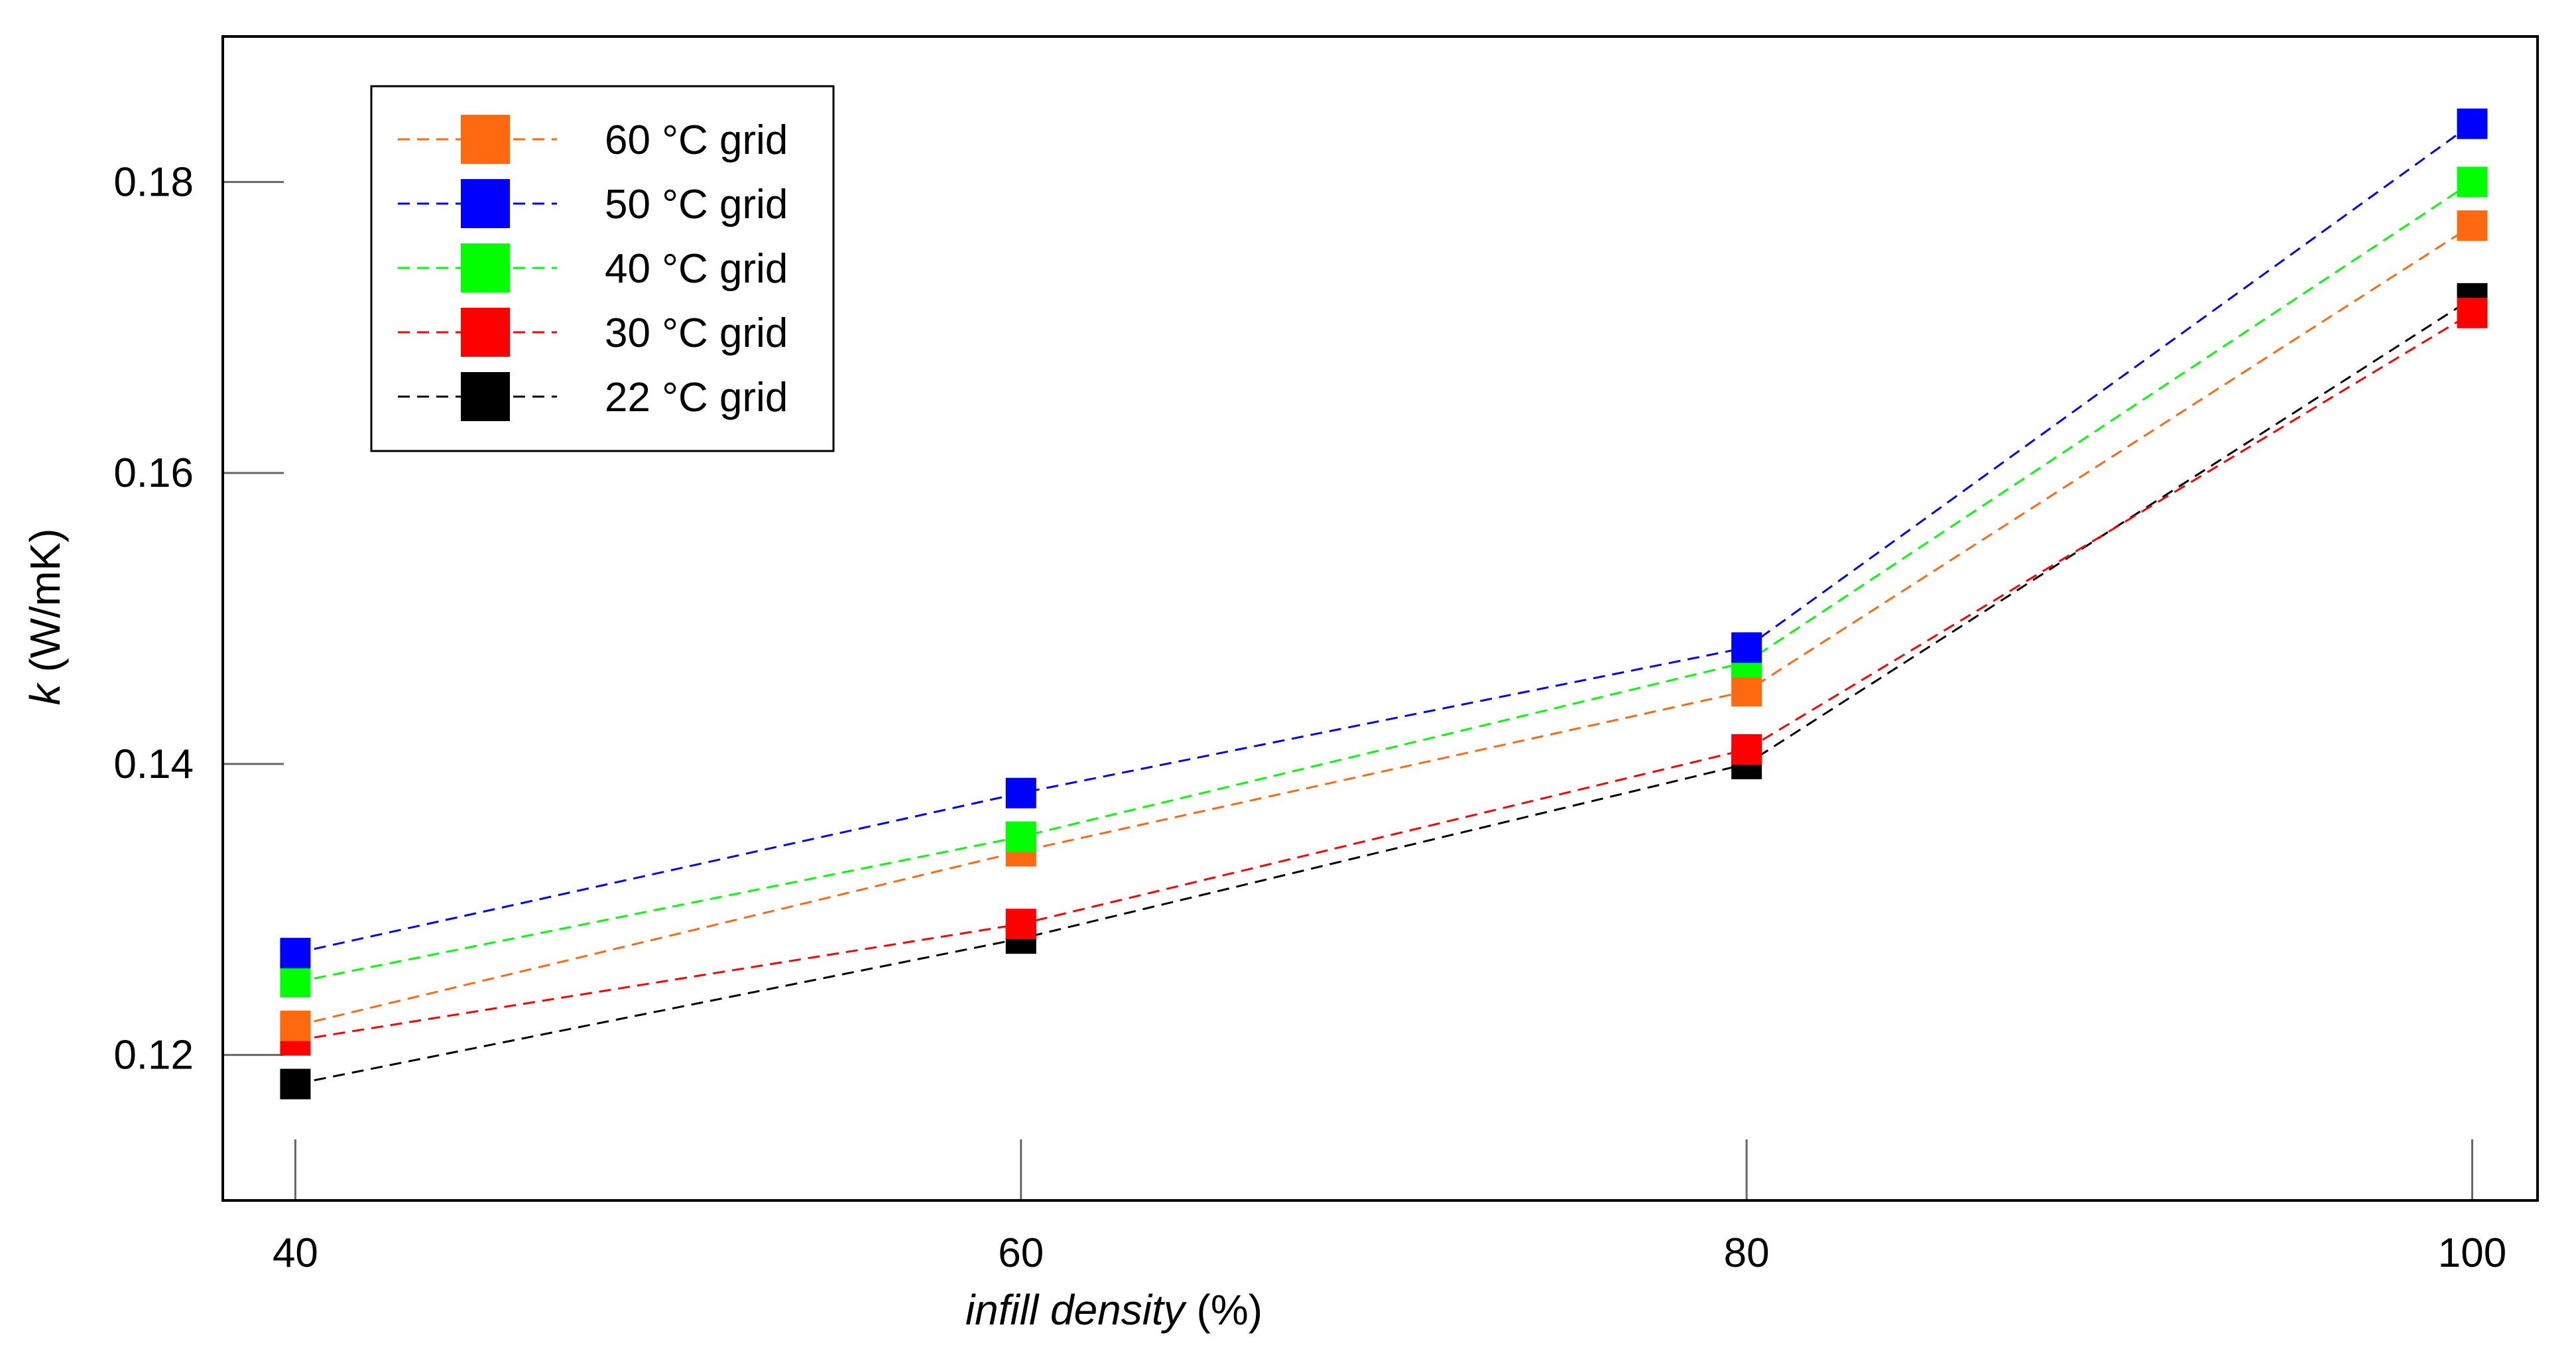  I want to click on legend-label-30-c-grid: 30 °C grid, so click(696, 333).